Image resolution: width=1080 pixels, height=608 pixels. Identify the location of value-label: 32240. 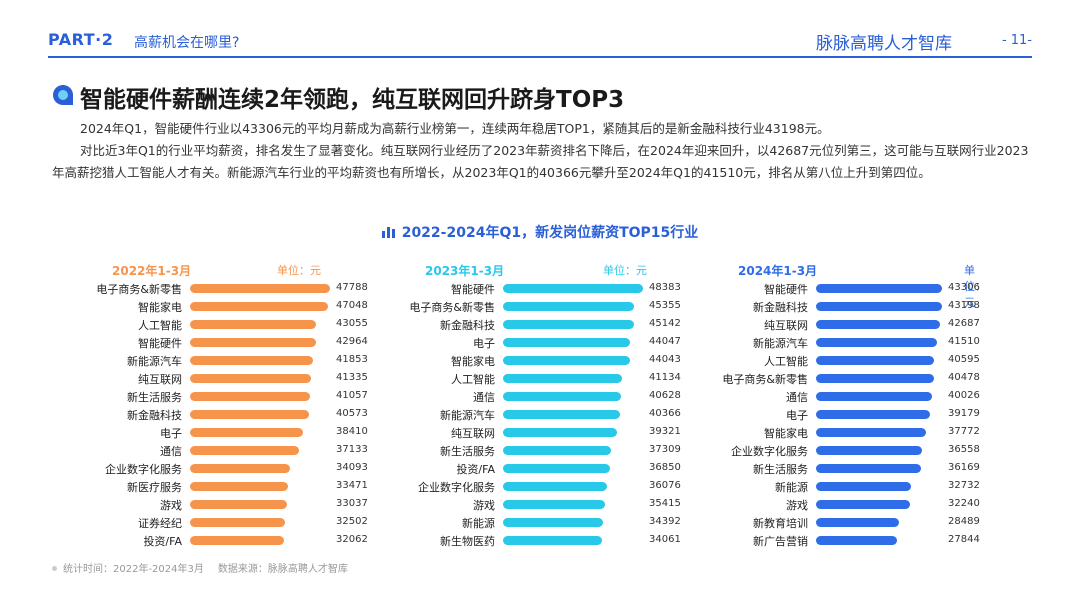
(964, 503).